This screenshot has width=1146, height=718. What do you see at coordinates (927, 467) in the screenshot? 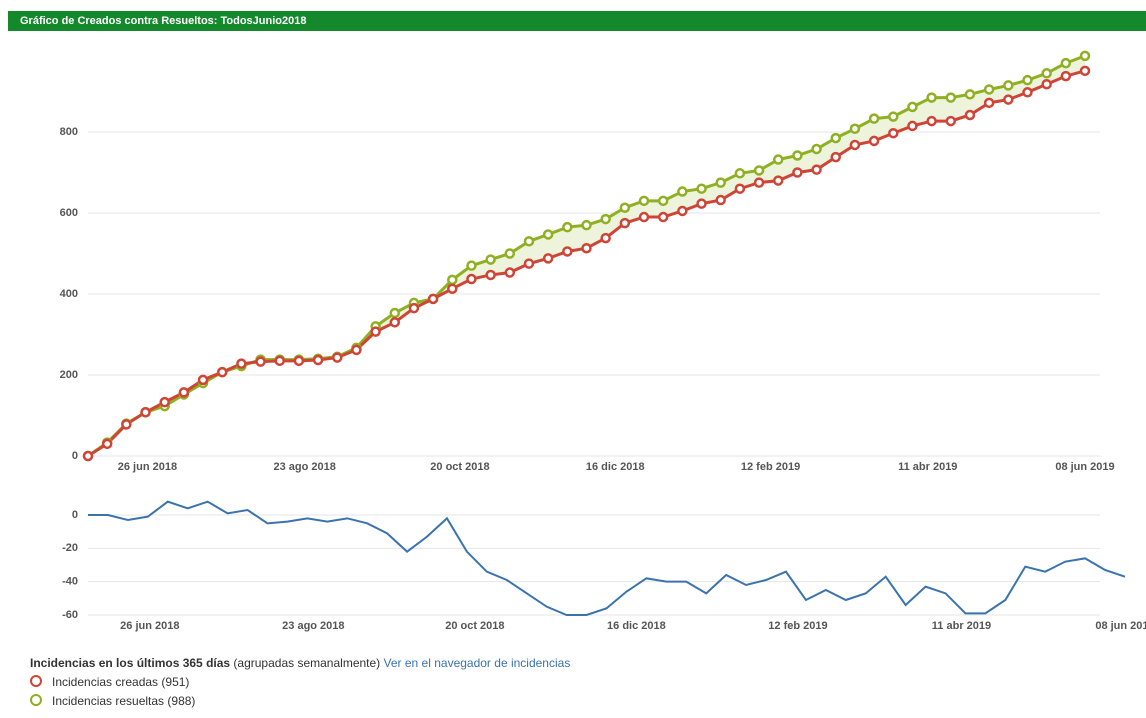
I see `x-tick-label: 11 abr 2019` at bounding box center [927, 467].